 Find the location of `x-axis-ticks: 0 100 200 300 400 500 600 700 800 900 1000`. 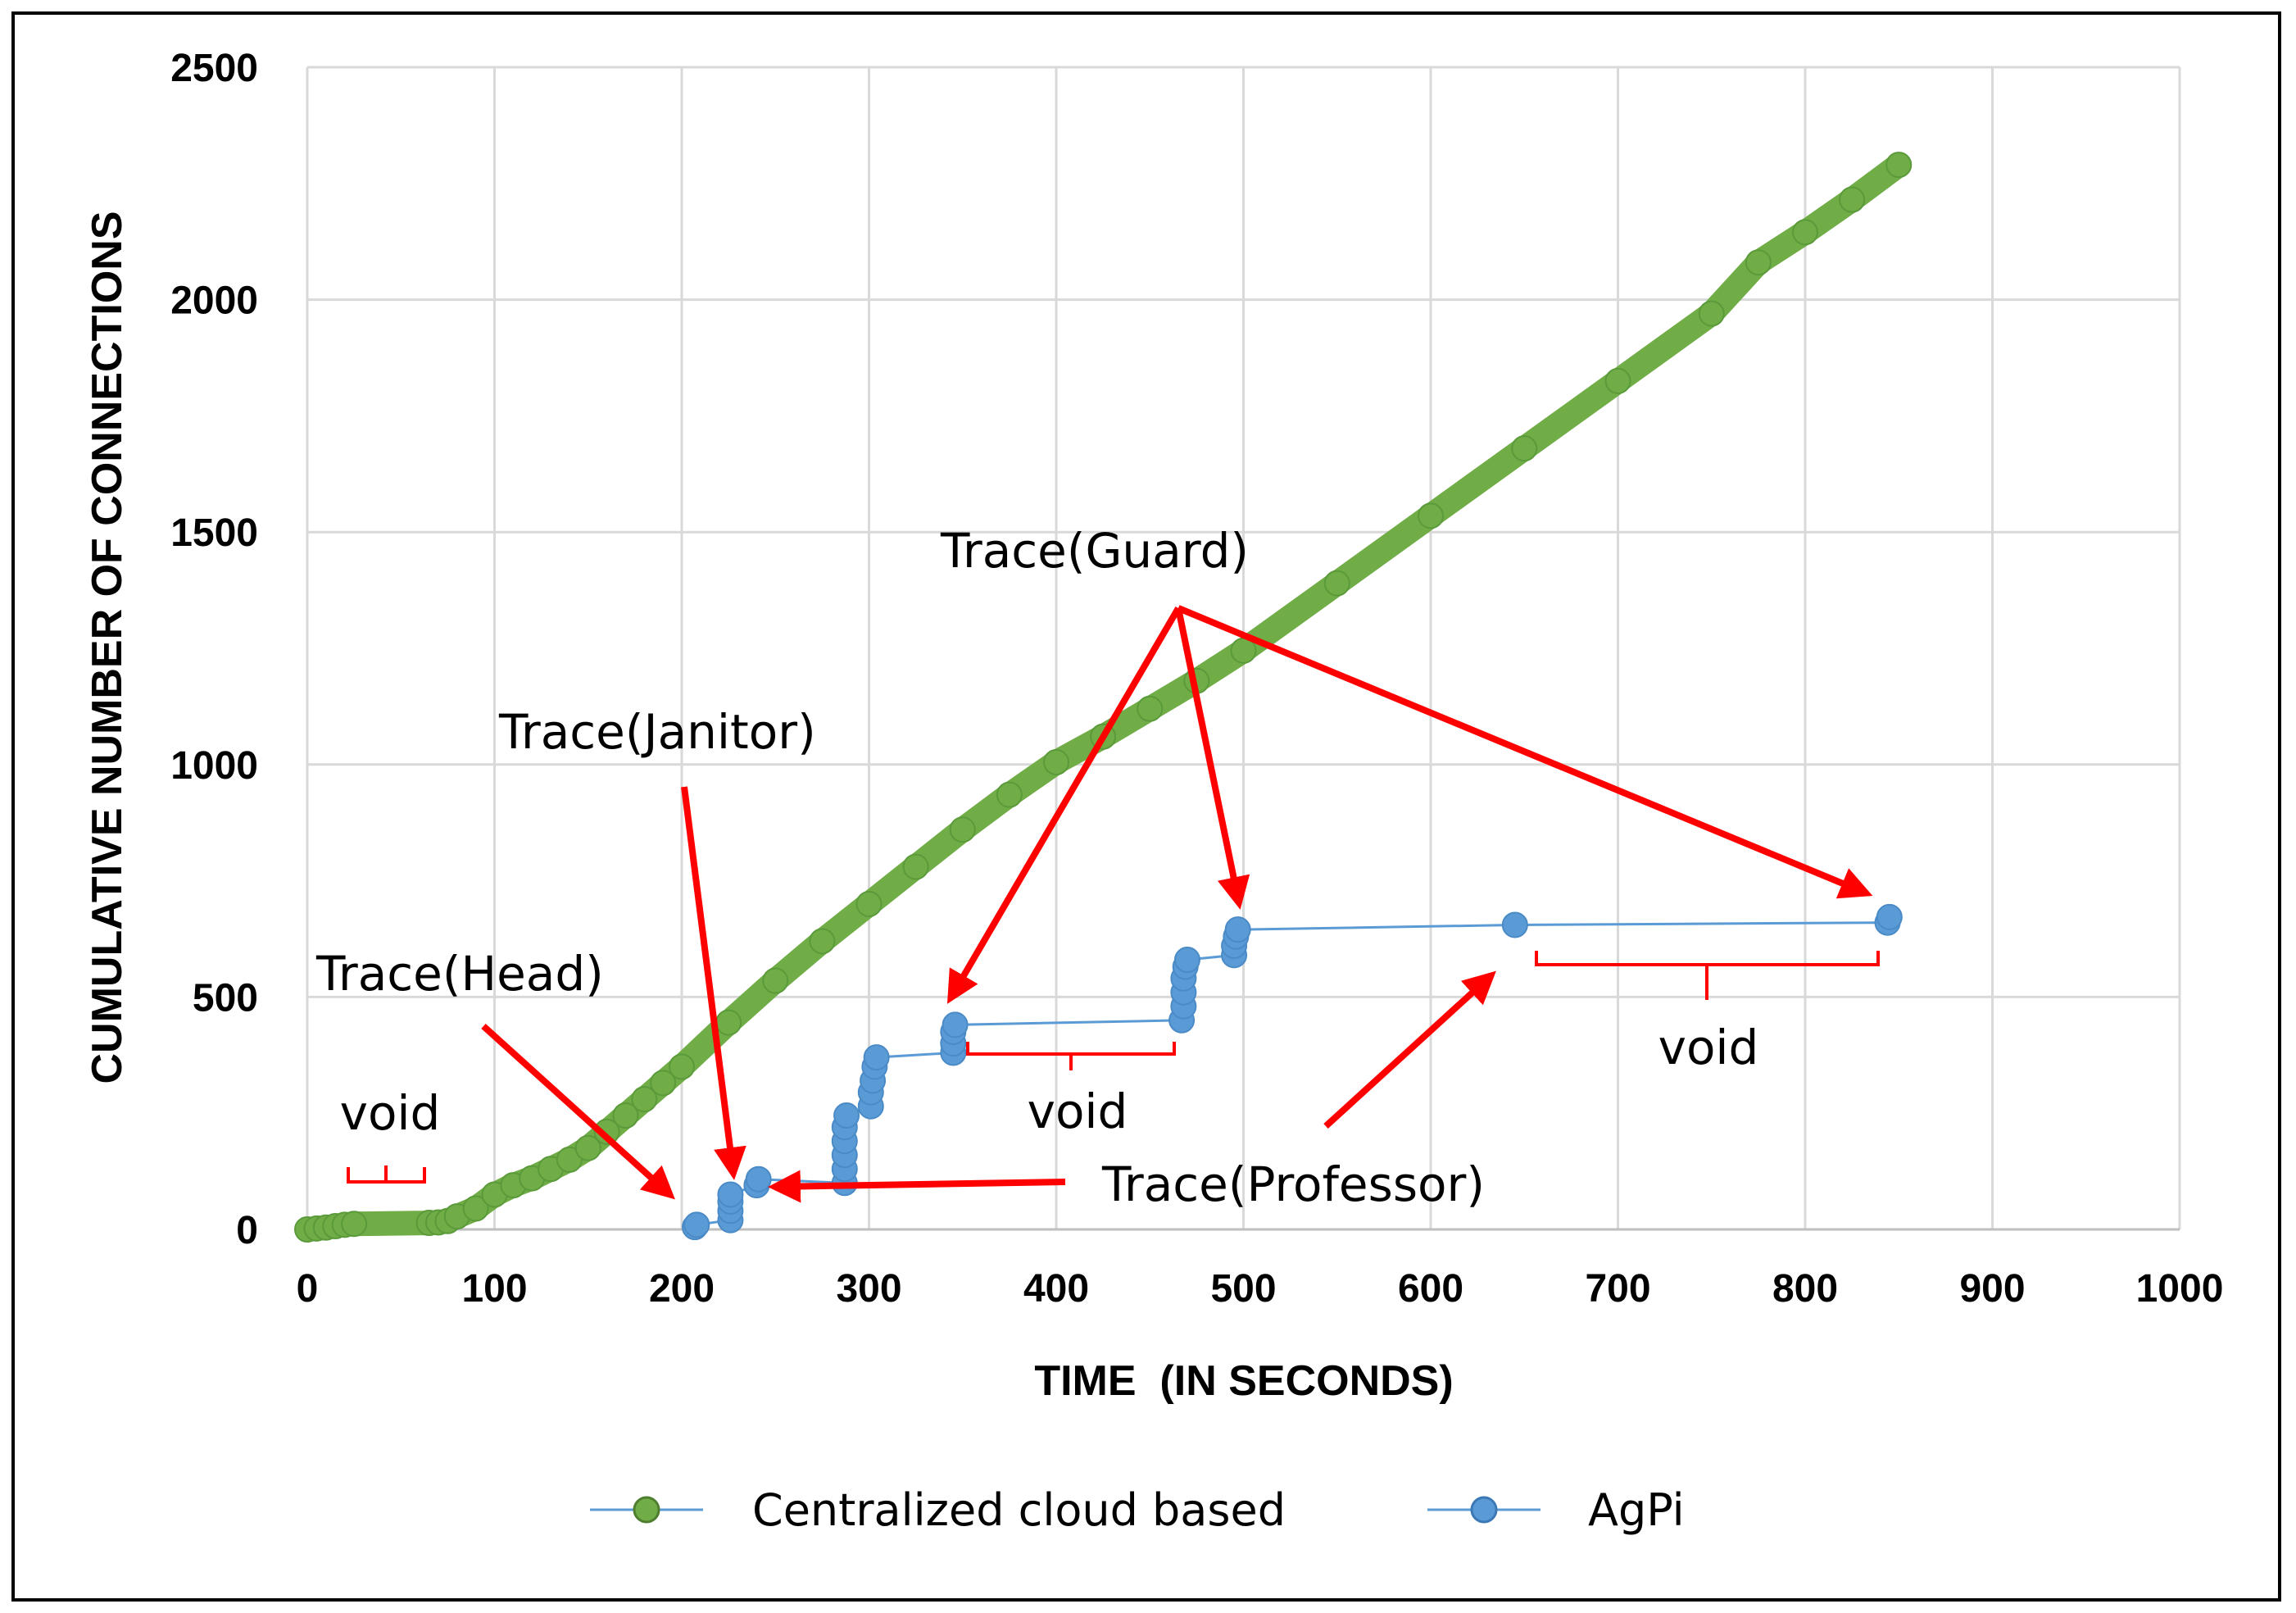

x-axis-ticks: 0 100 200 300 400 500 600 700 800 900 1000 is located at coordinates (1260, 1289).